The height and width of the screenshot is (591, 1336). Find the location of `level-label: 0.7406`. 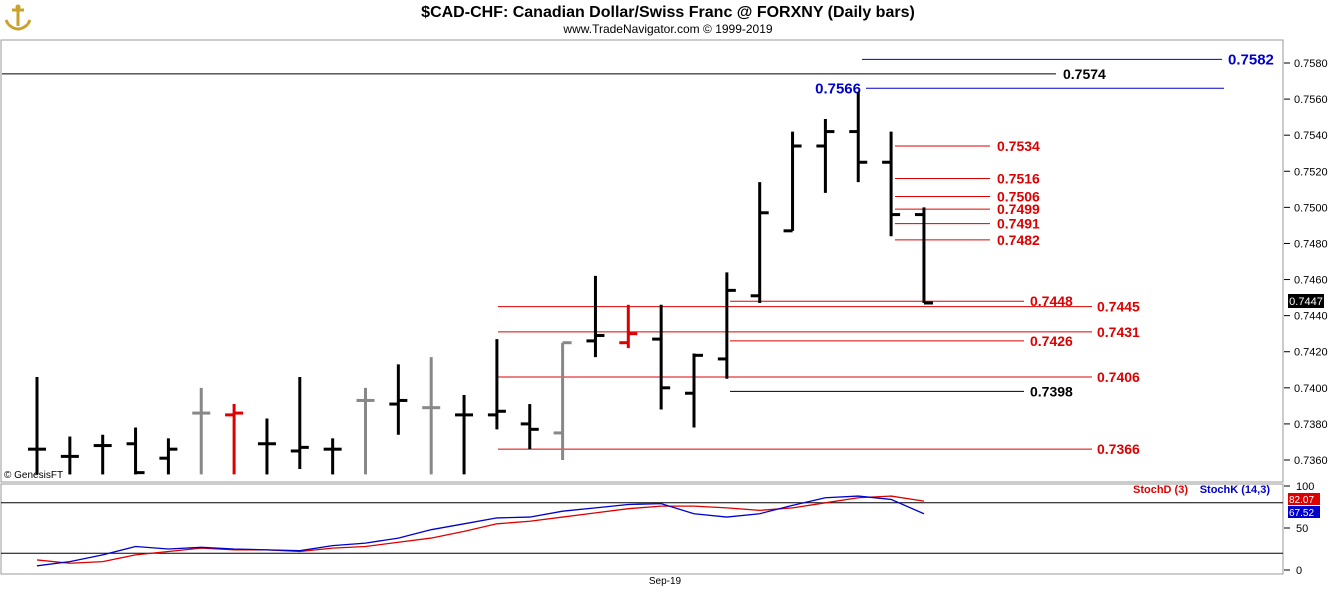

level-label: 0.7406 is located at coordinates (1118, 377).